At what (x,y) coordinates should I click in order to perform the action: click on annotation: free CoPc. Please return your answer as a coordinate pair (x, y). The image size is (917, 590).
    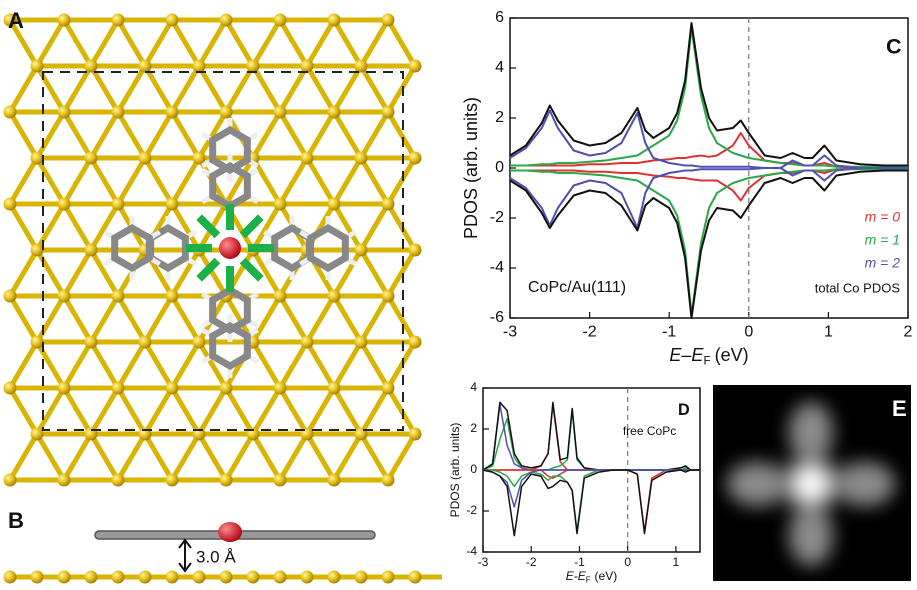
    Looking at the image, I should click on (649, 431).